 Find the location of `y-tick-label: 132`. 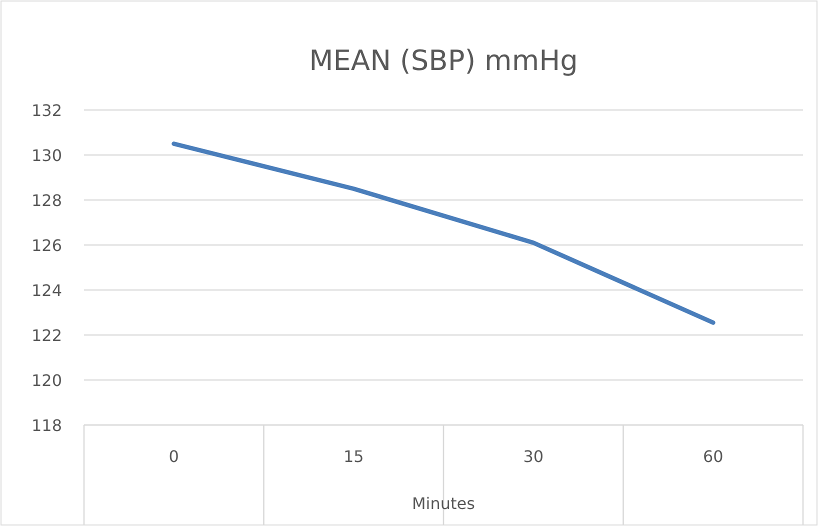

y-tick-label: 132 is located at coordinates (46, 110).